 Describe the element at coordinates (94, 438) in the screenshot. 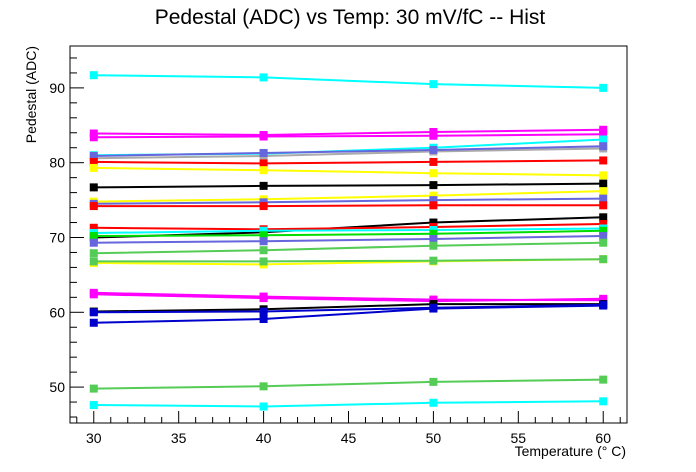

I see `x-tick-label: 30` at that location.